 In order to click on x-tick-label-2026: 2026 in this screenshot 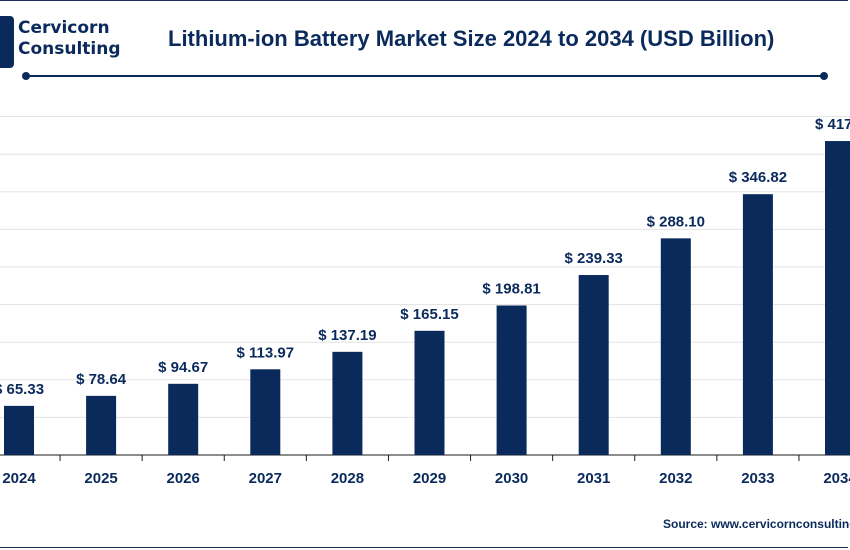, I will do `click(183, 478)`.